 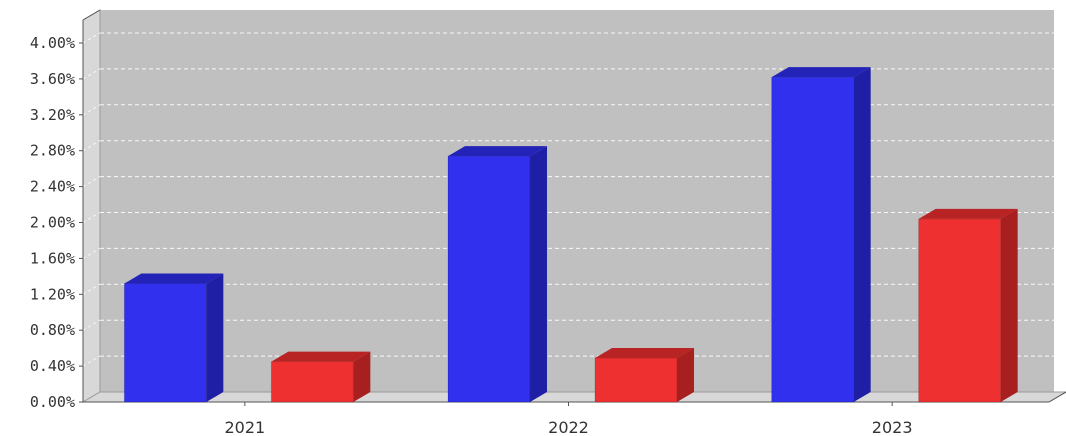 What do you see at coordinates (52, 115) in the screenshot?
I see `y-tick-label: 3.20%` at bounding box center [52, 115].